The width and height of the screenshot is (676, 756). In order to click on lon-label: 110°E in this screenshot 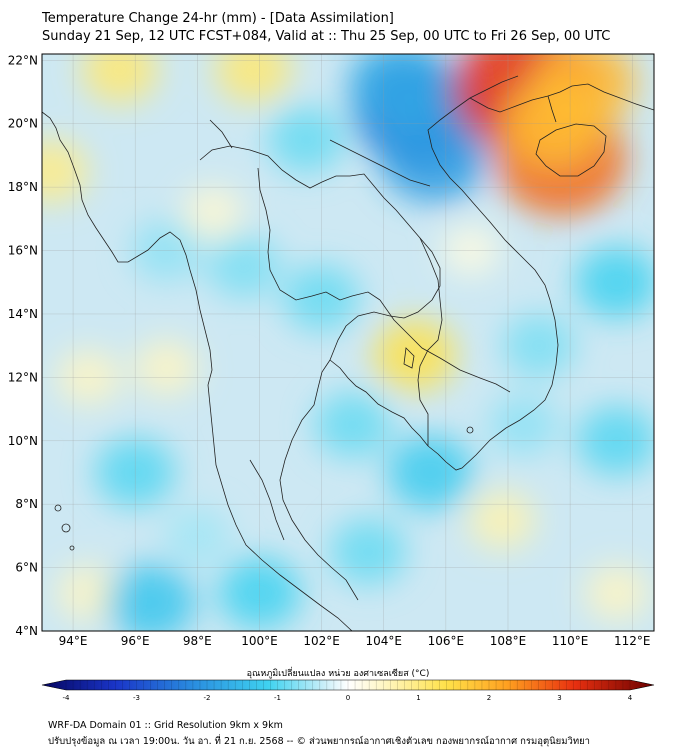, I will do `click(570, 641)`.